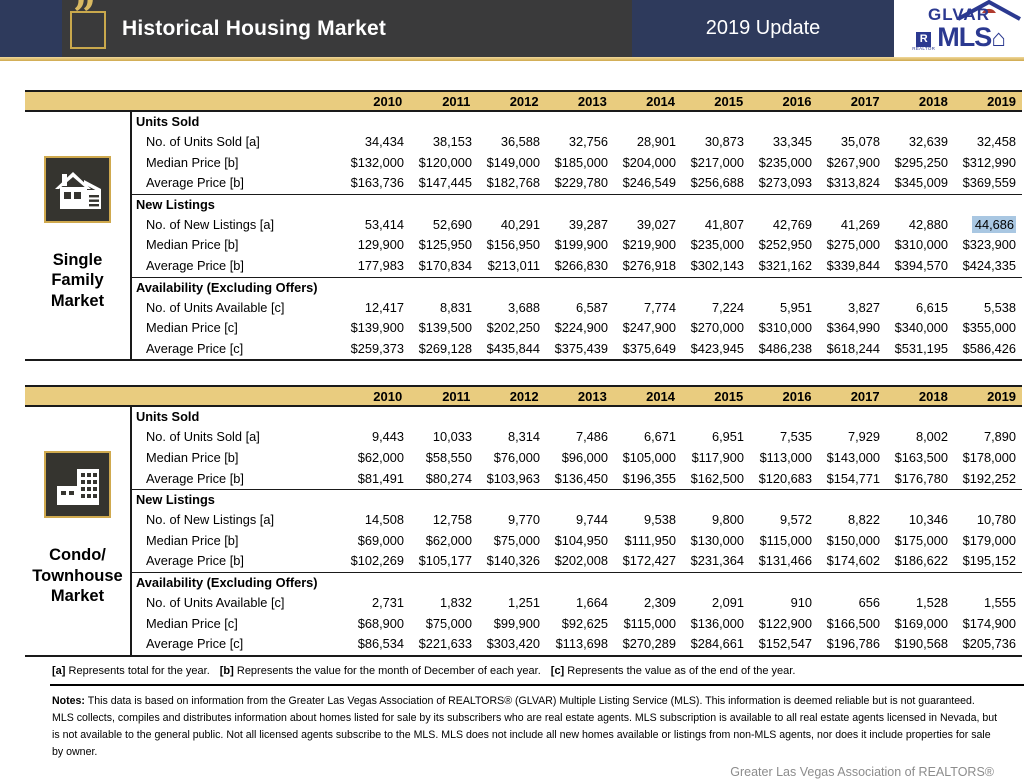 The width and height of the screenshot is (1024, 779). What do you see at coordinates (513, 348) in the screenshot?
I see `value-text: $435,844` at bounding box center [513, 348].